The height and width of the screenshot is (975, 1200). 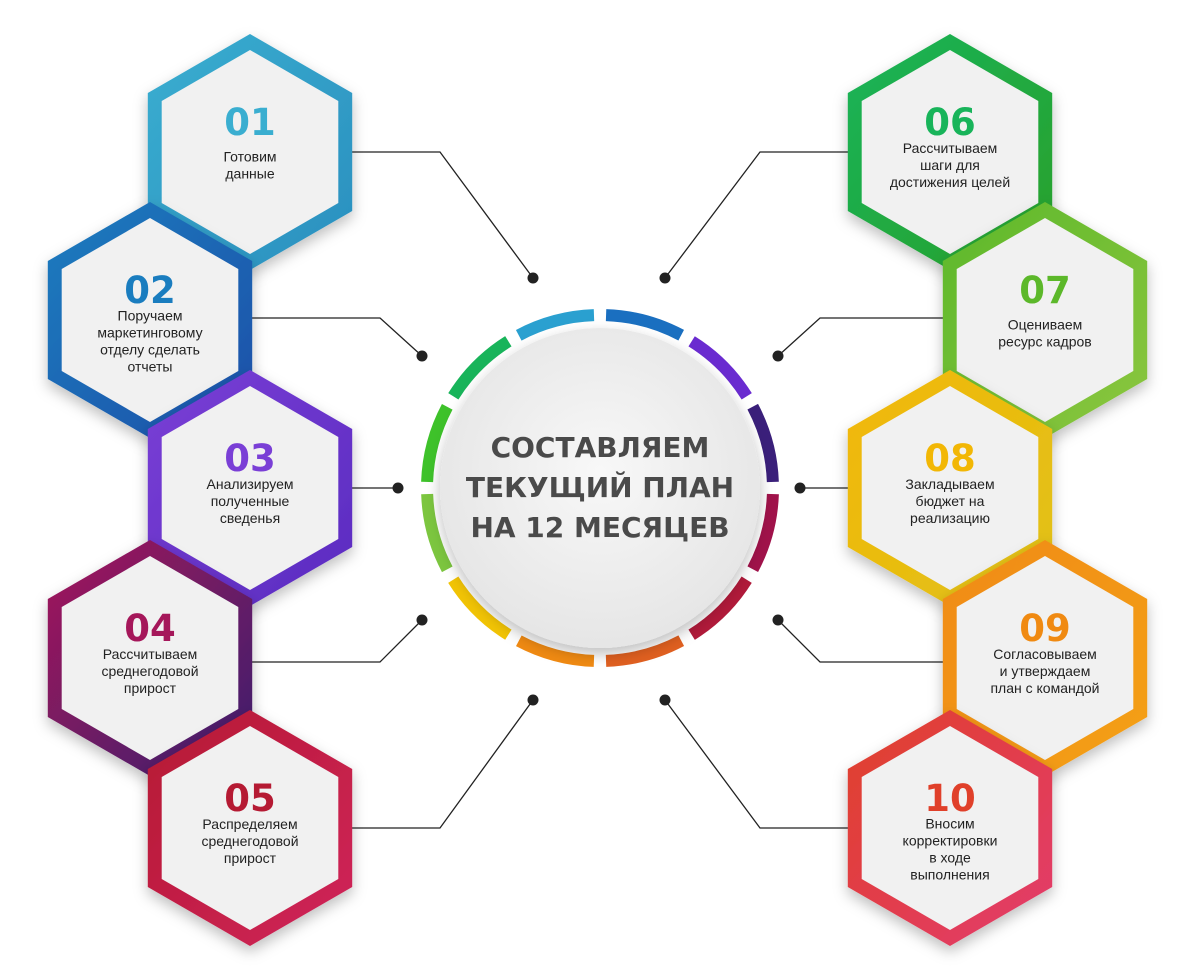 I want to click on step-number: 09, so click(x=1045, y=628).